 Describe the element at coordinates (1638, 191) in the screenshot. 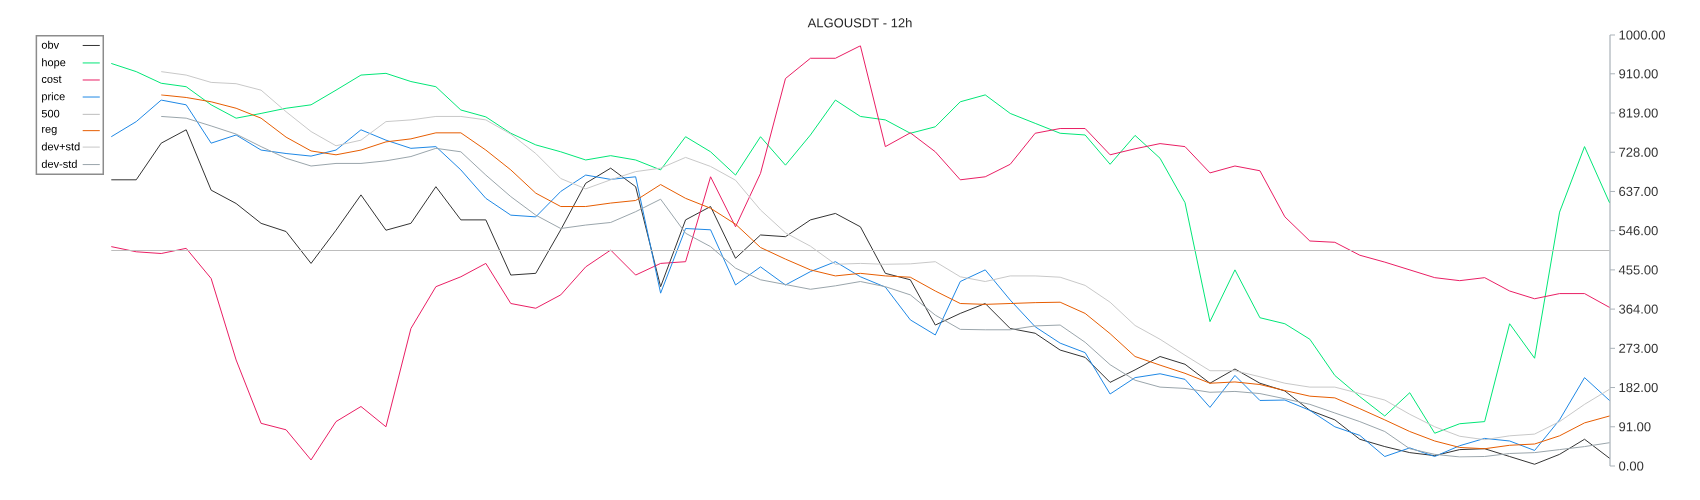

I see `y-tick-label: 637.00` at that location.